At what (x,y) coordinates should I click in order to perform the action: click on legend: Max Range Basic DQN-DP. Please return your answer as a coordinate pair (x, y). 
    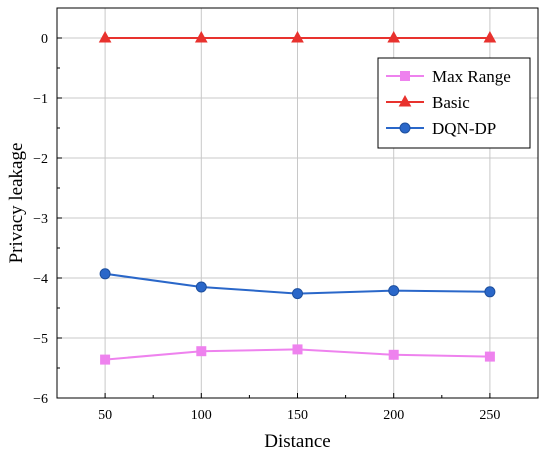
    Looking at the image, I should click on (454, 103).